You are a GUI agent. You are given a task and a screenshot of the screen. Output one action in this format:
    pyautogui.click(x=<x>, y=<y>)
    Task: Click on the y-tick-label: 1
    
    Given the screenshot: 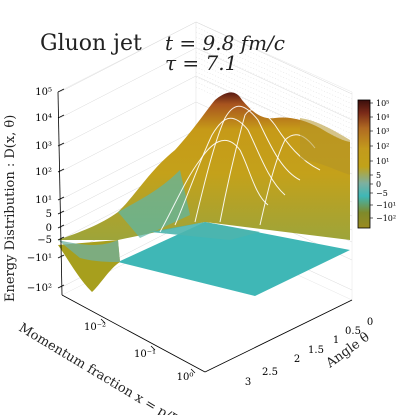 What is the action you would take?
    pyautogui.click(x=336, y=340)
    